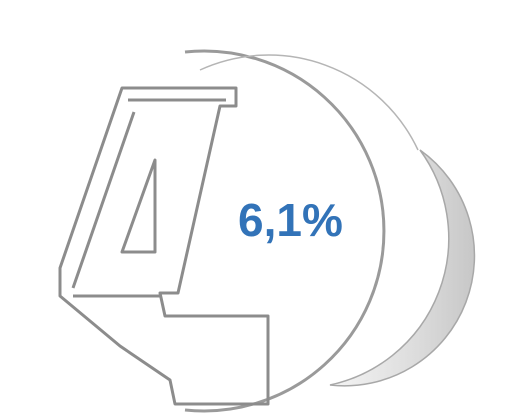 The height and width of the screenshot is (418, 509). Describe the element at coordinates (290, 220) in the screenshot. I see `percentage-value: 6,1%` at that location.